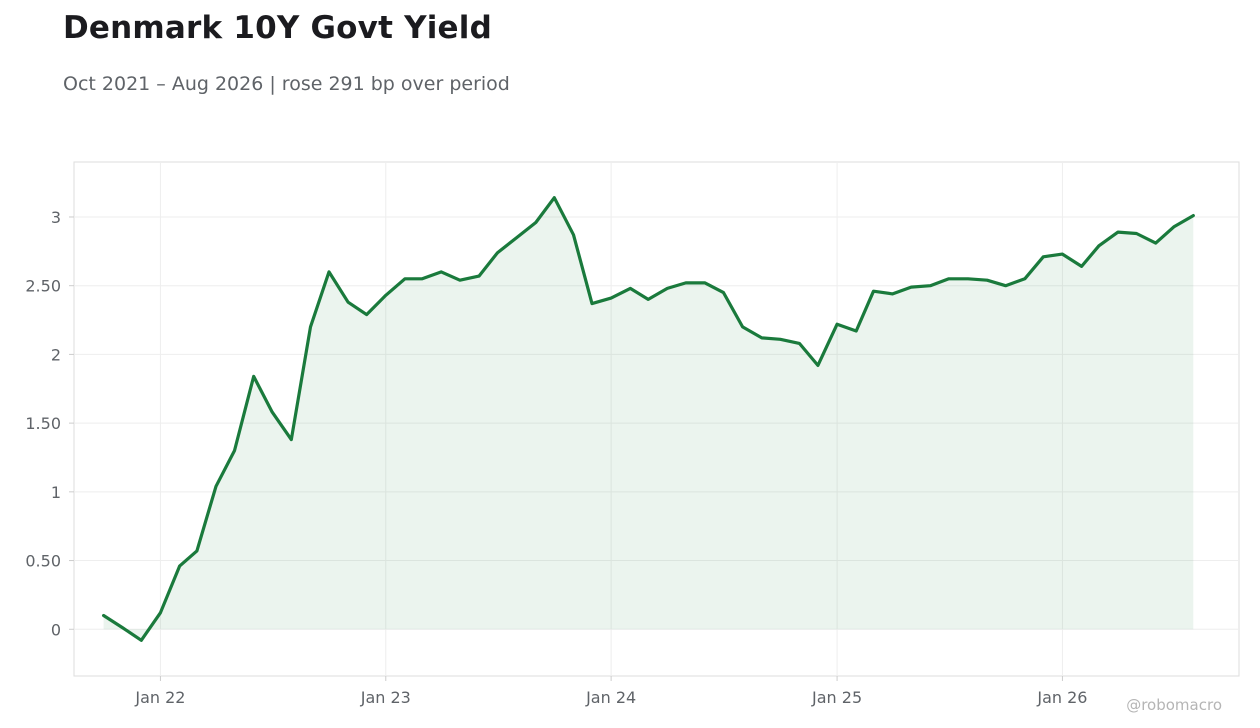 Image resolution: width=1260 pixels, height=728 pixels. Describe the element at coordinates (836, 697) in the screenshot. I see `x-tick-label: Jan 25` at that location.